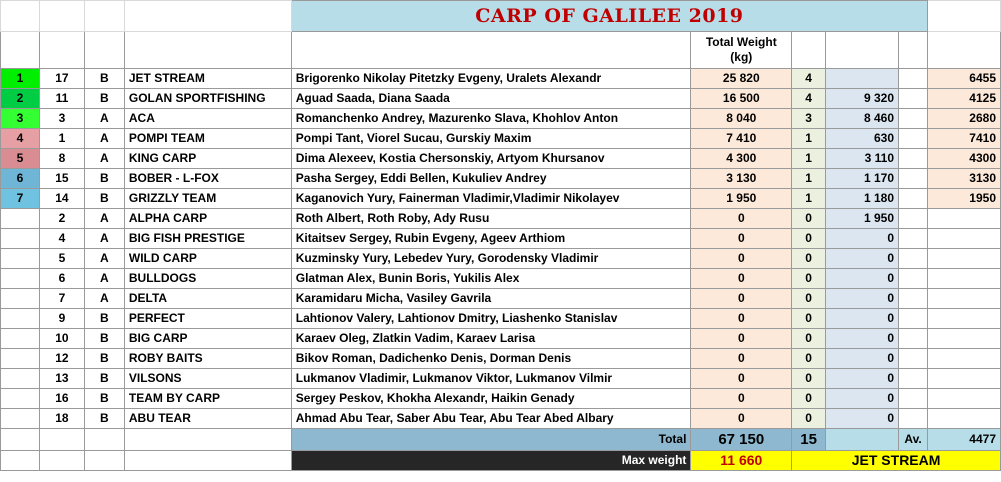 The width and height of the screenshot is (1001, 482). I want to click on header-average: Average, so click(964, 50).